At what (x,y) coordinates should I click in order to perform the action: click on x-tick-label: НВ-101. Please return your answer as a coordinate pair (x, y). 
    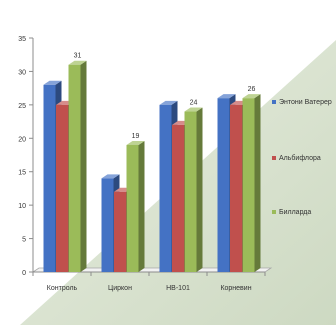
    Looking at the image, I should click on (178, 288).